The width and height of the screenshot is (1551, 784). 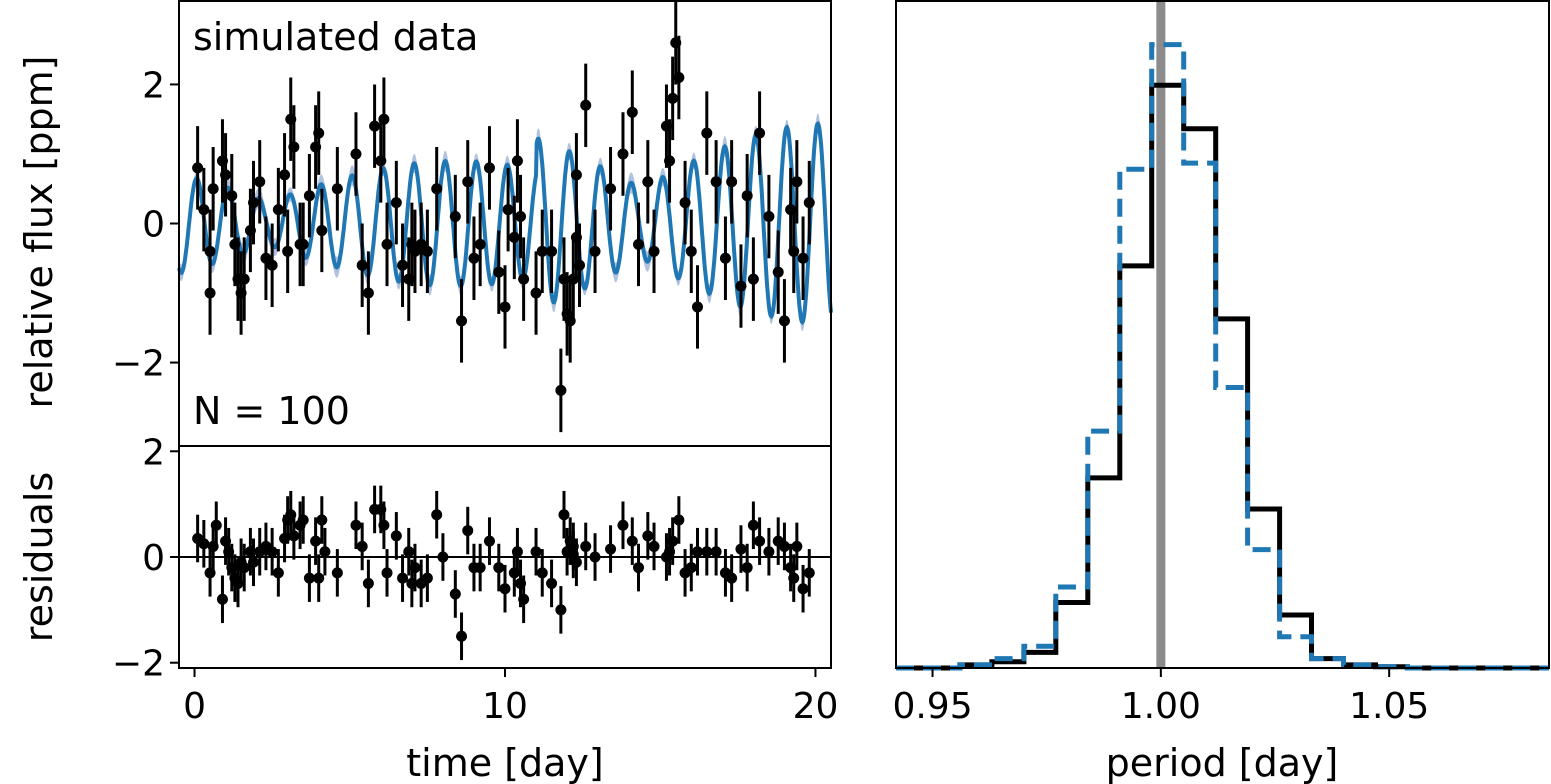 What do you see at coordinates (153, 225) in the screenshot?
I see `lightcurve-ytick-label: 0` at bounding box center [153, 225].